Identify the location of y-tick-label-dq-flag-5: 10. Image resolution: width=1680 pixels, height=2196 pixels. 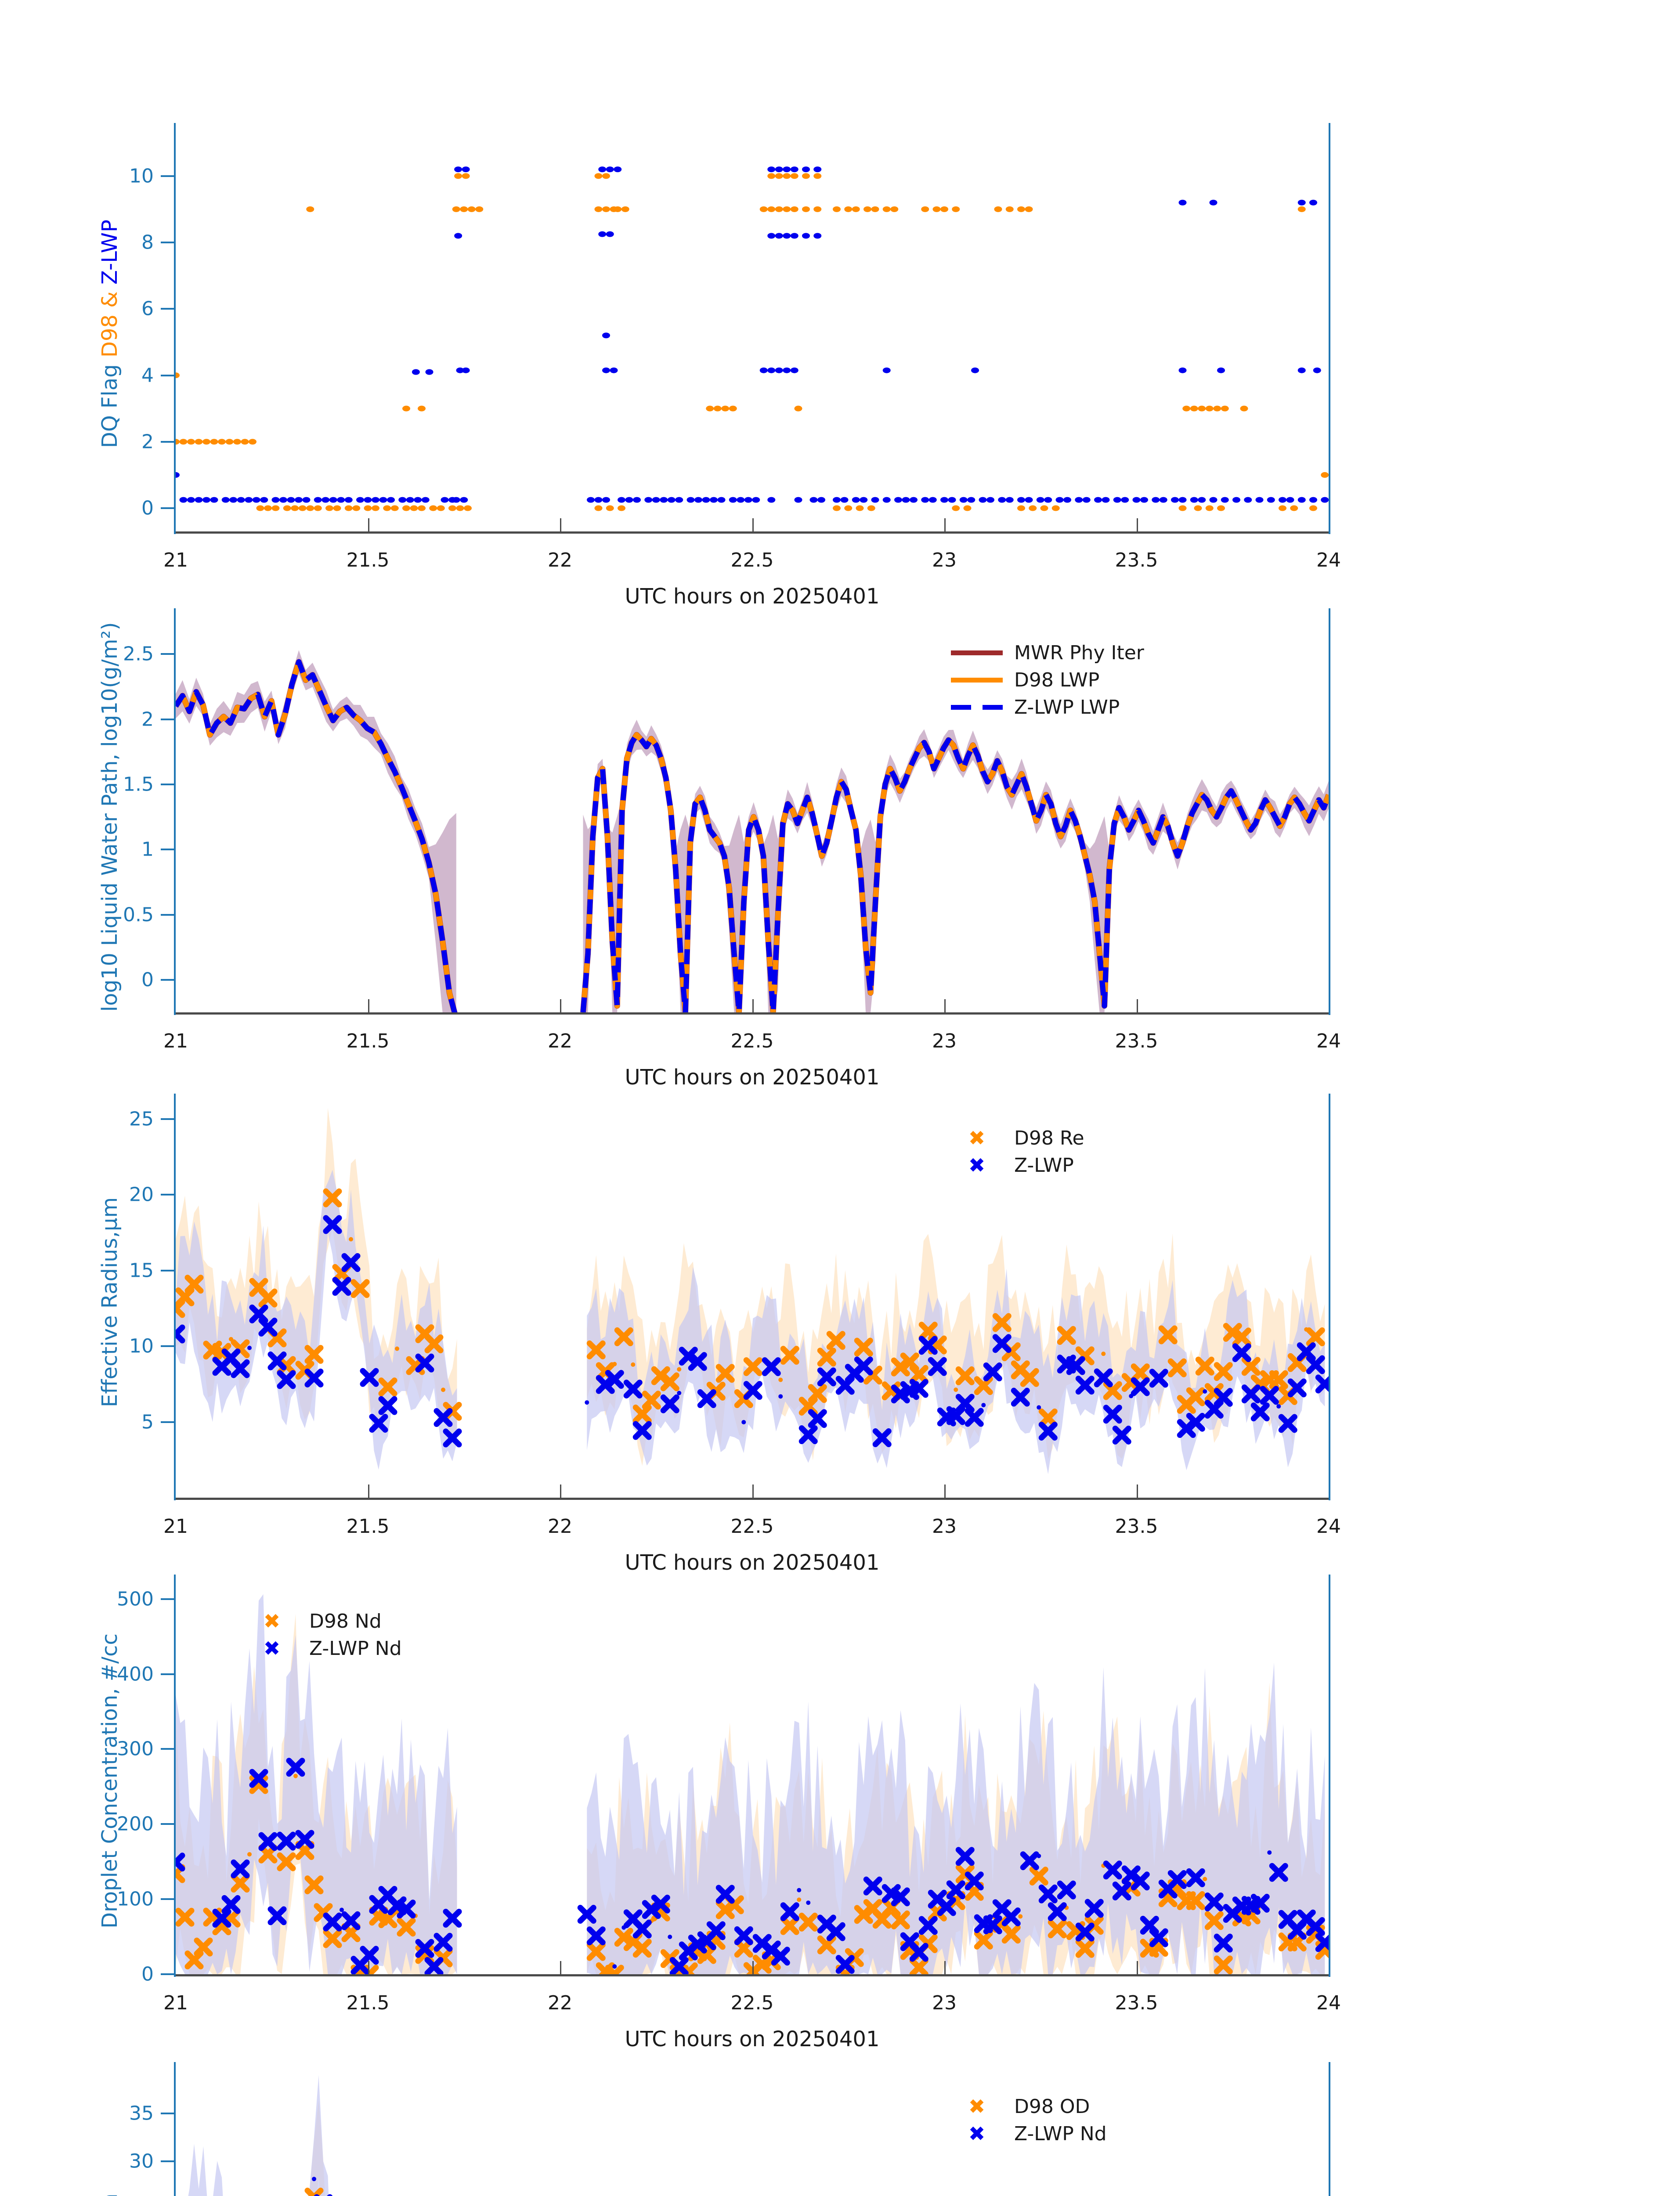
(142, 177).